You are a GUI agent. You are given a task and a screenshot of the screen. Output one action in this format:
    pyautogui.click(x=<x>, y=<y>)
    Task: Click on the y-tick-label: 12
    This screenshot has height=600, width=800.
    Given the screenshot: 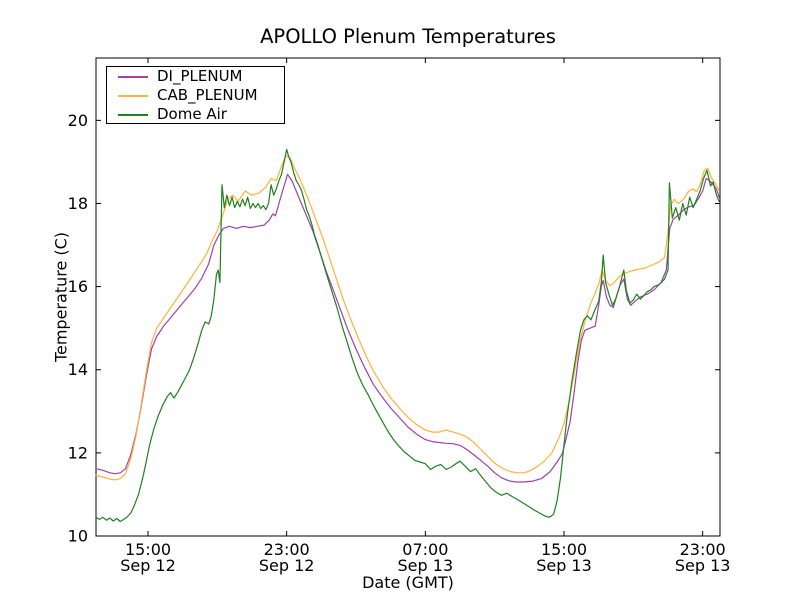 What is the action you would take?
    pyautogui.click(x=78, y=452)
    